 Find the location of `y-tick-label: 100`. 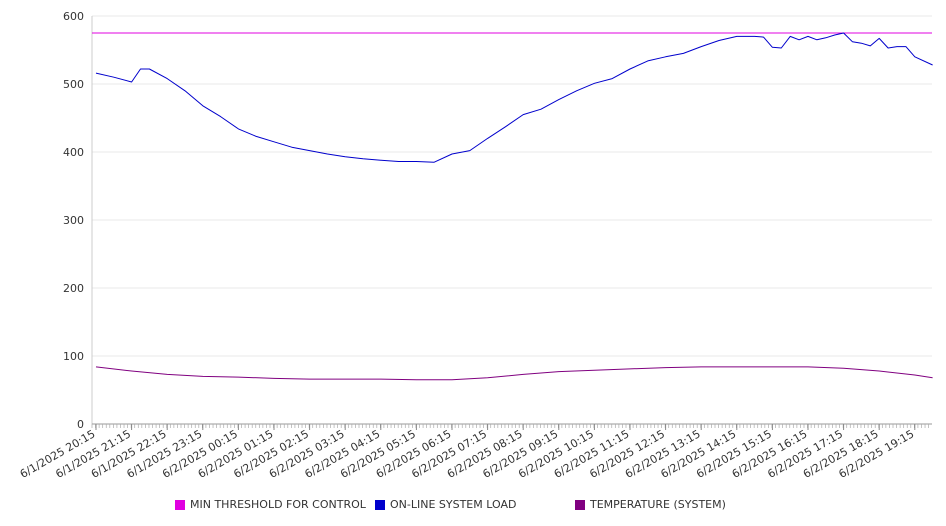

y-tick-label: 100 is located at coordinates (73, 356).